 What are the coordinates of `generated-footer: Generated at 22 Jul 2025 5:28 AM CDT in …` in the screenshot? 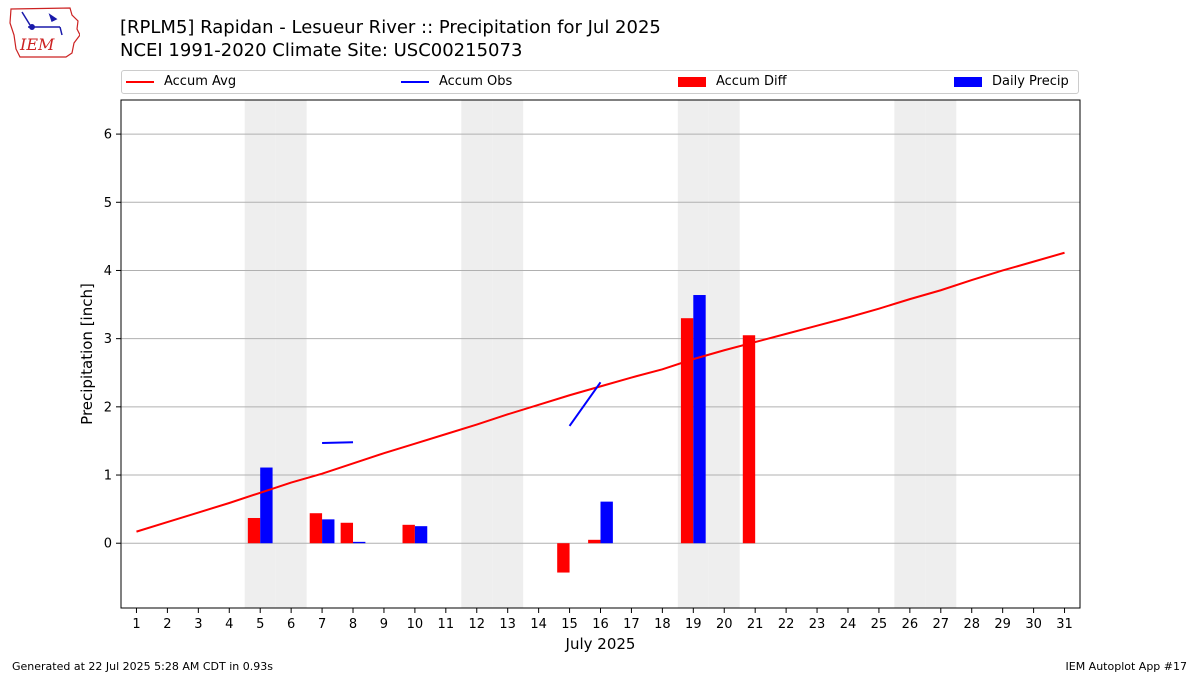 It's located at (142, 666).